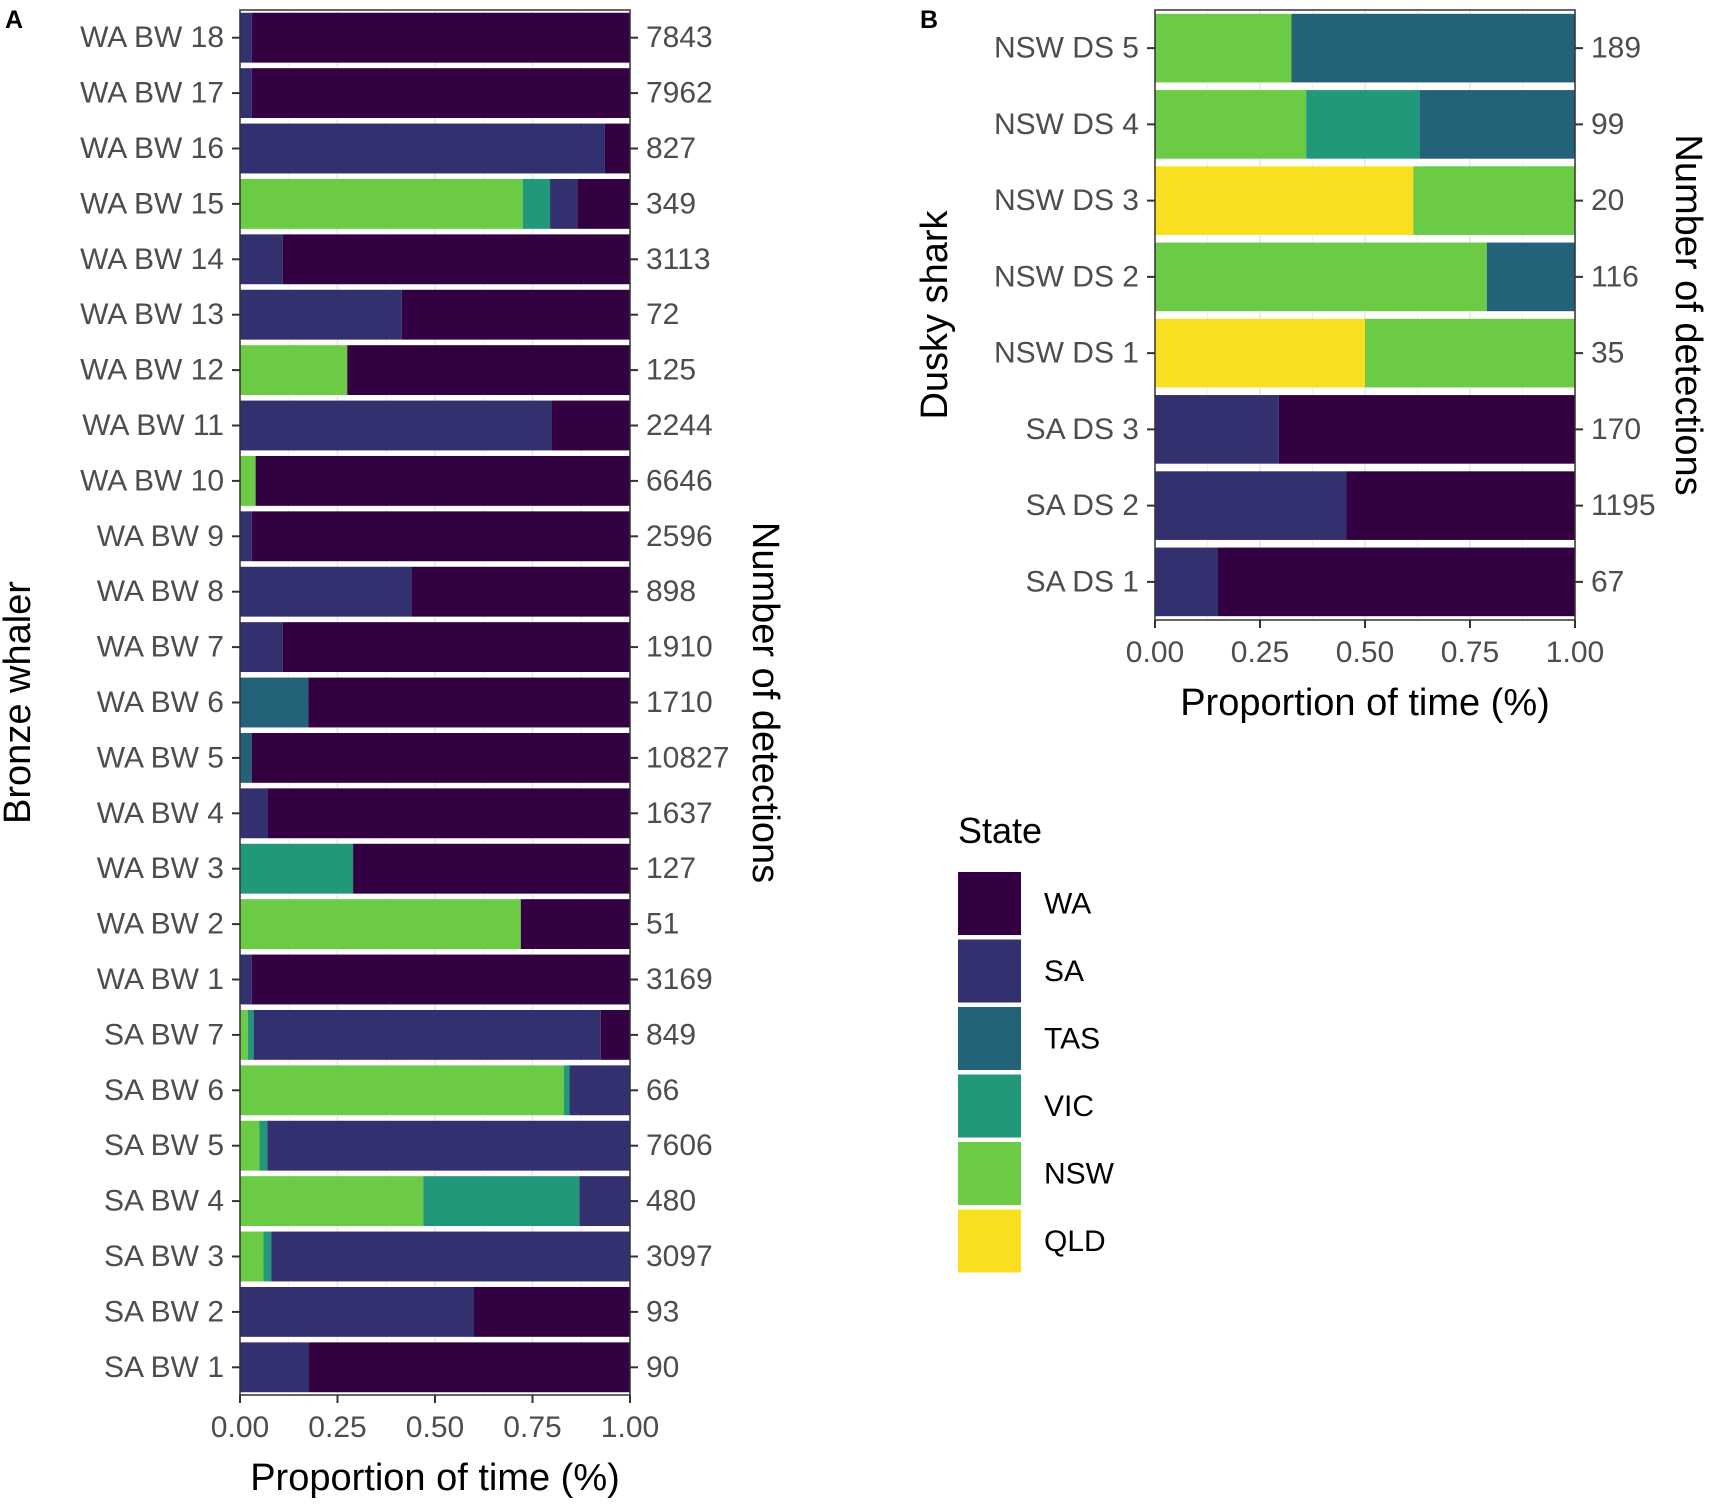 This screenshot has width=1717, height=1505. Describe the element at coordinates (1066, 124) in the screenshot. I see `y-tick-label: NSW DS 4` at that location.